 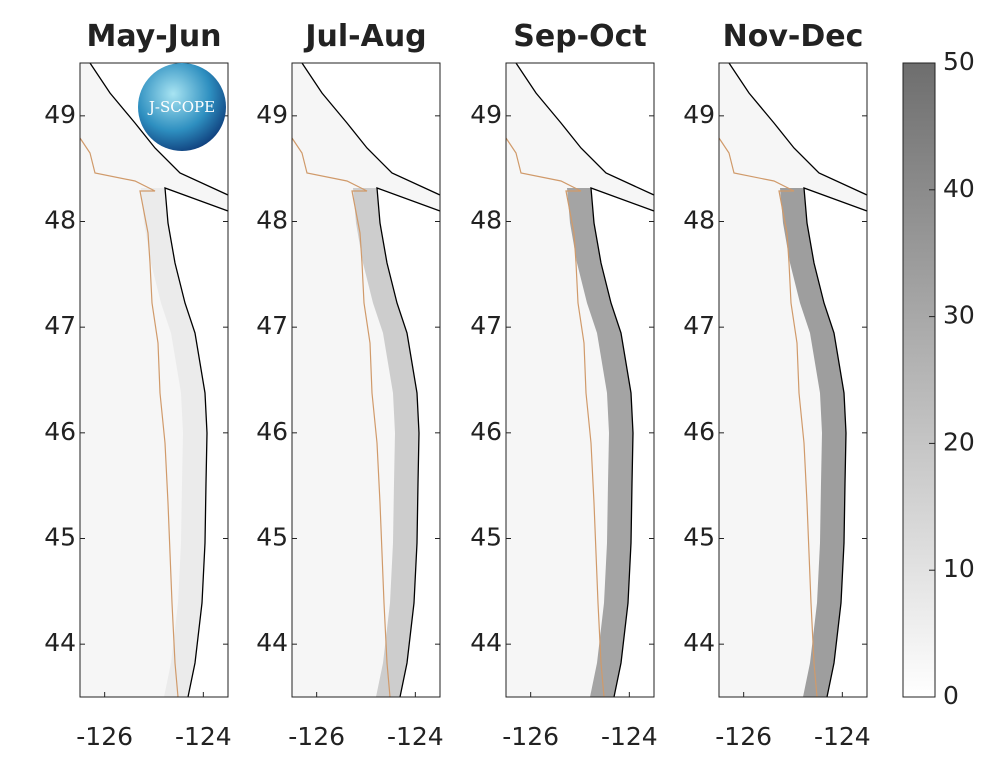 What do you see at coordinates (580, 36) in the screenshot?
I see `panel-title: Sep-Oct` at bounding box center [580, 36].